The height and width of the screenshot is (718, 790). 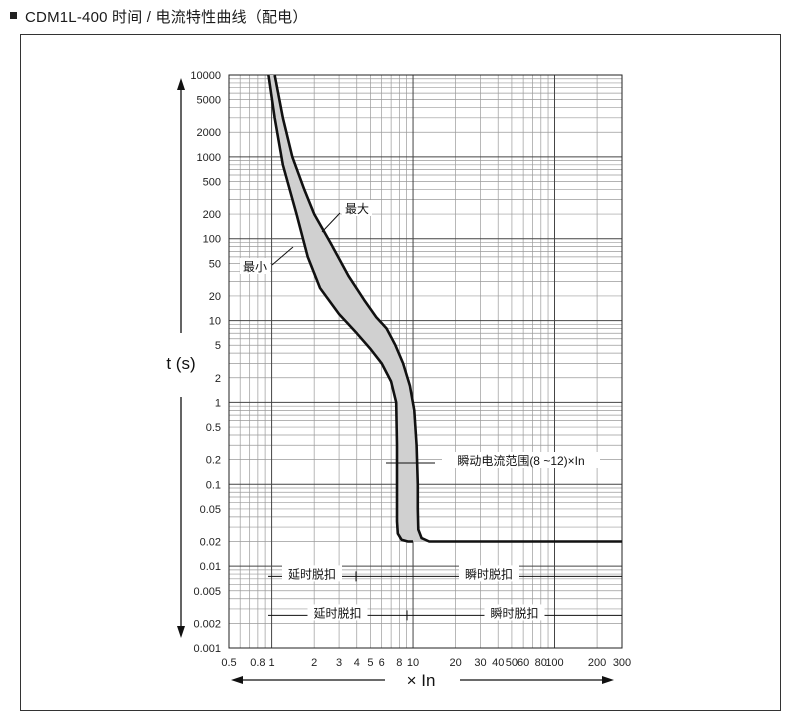 What do you see at coordinates (218, 346) in the screenshot?
I see `y-tick-label: 5` at bounding box center [218, 346].